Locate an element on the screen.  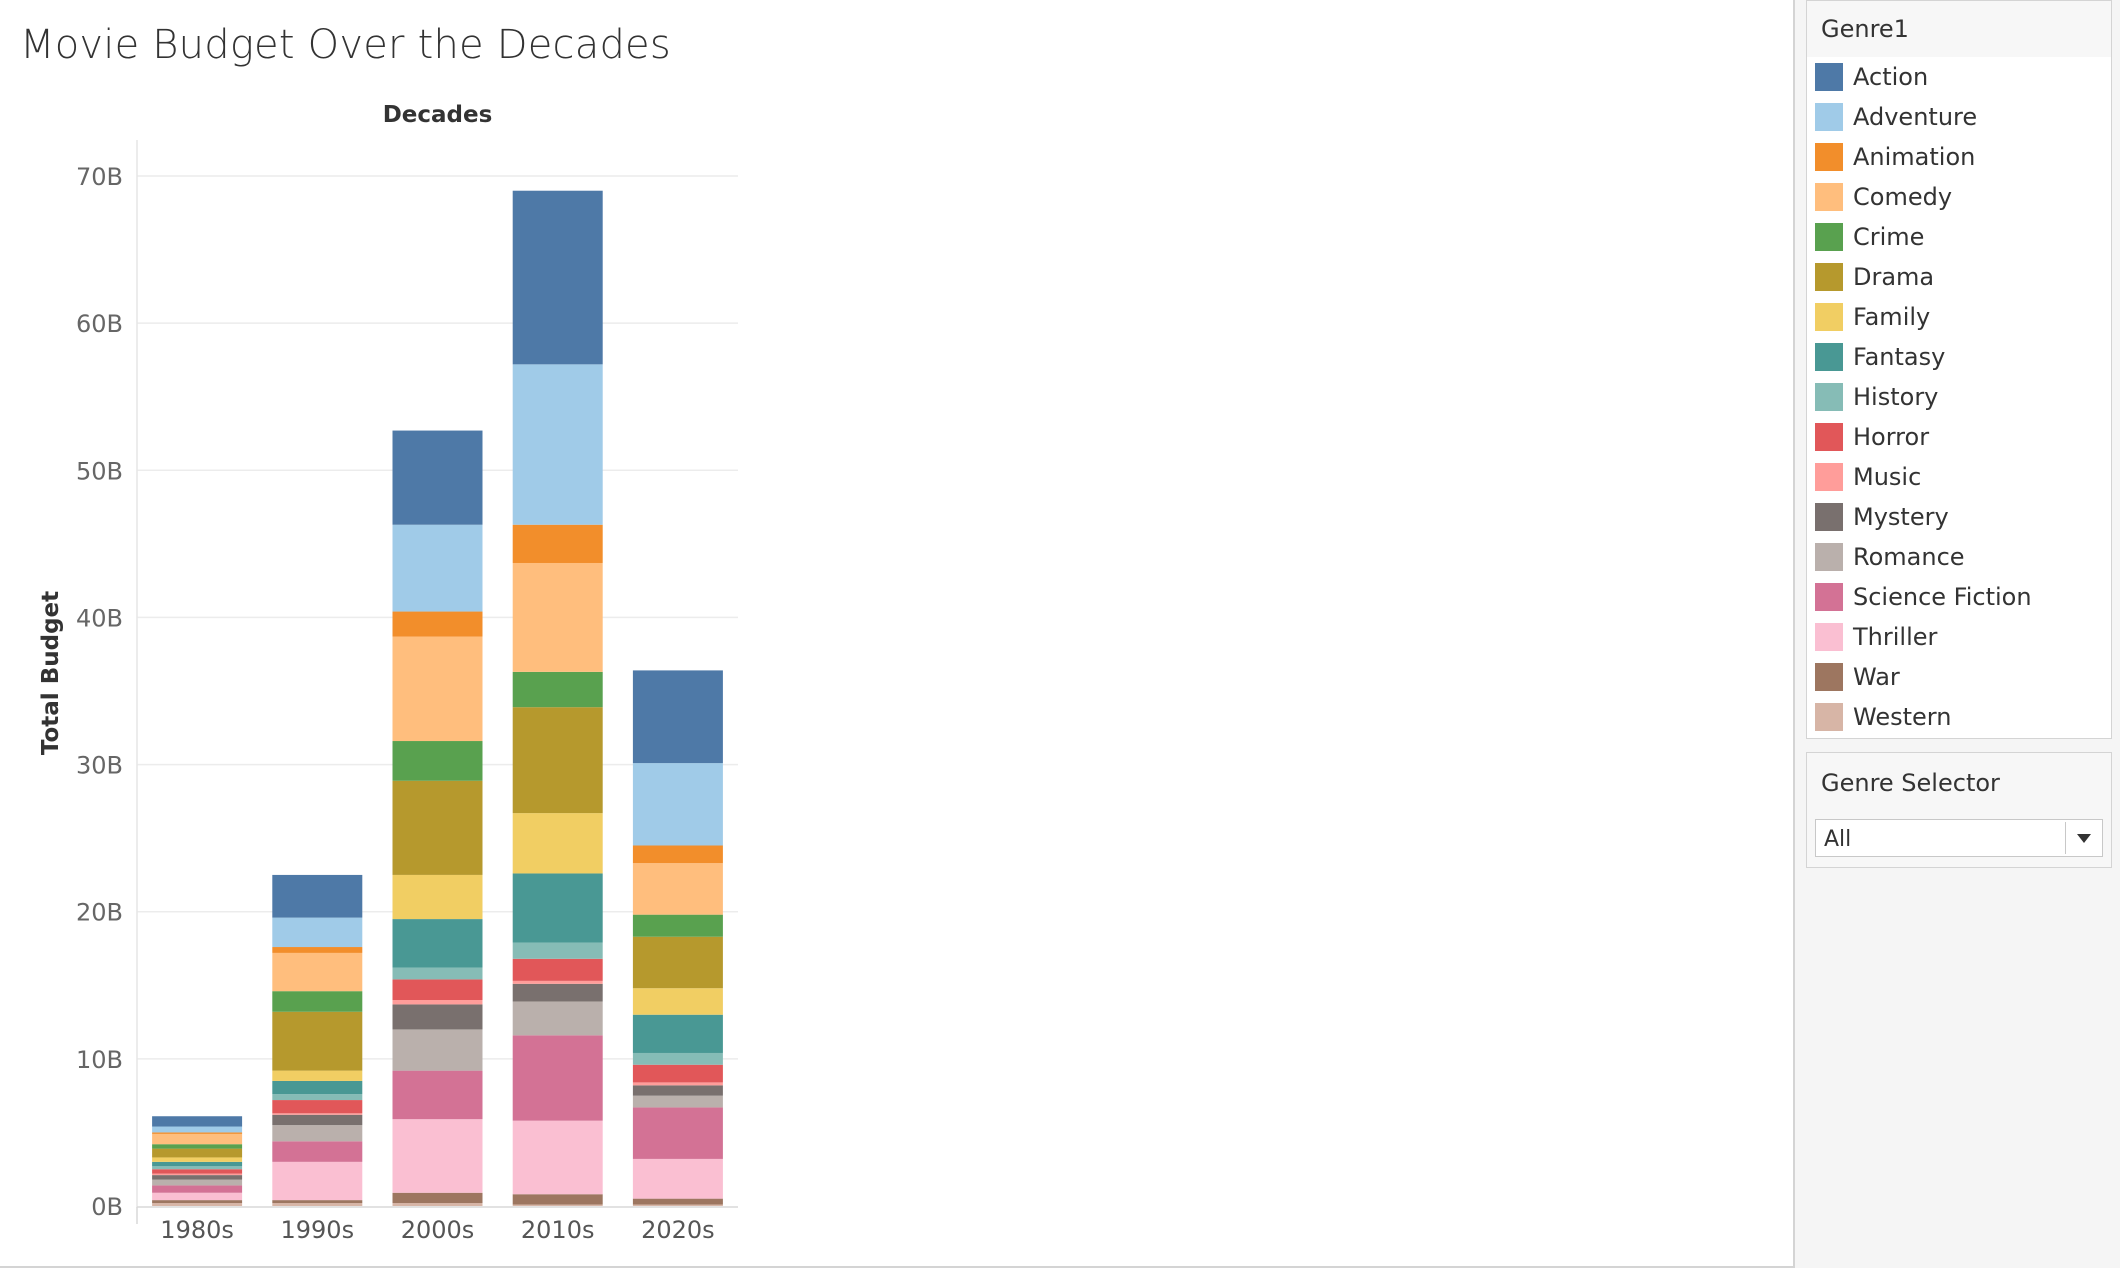
y-tick-label: 60B is located at coordinates (99, 324).